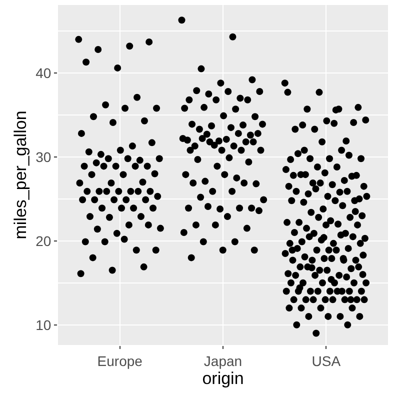 This screenshot has height=393, width=393. What do you see at coordinates (120, 360) in the screenshot?
I see `x-tick-label: Europe` at bounding box center [120, 360].